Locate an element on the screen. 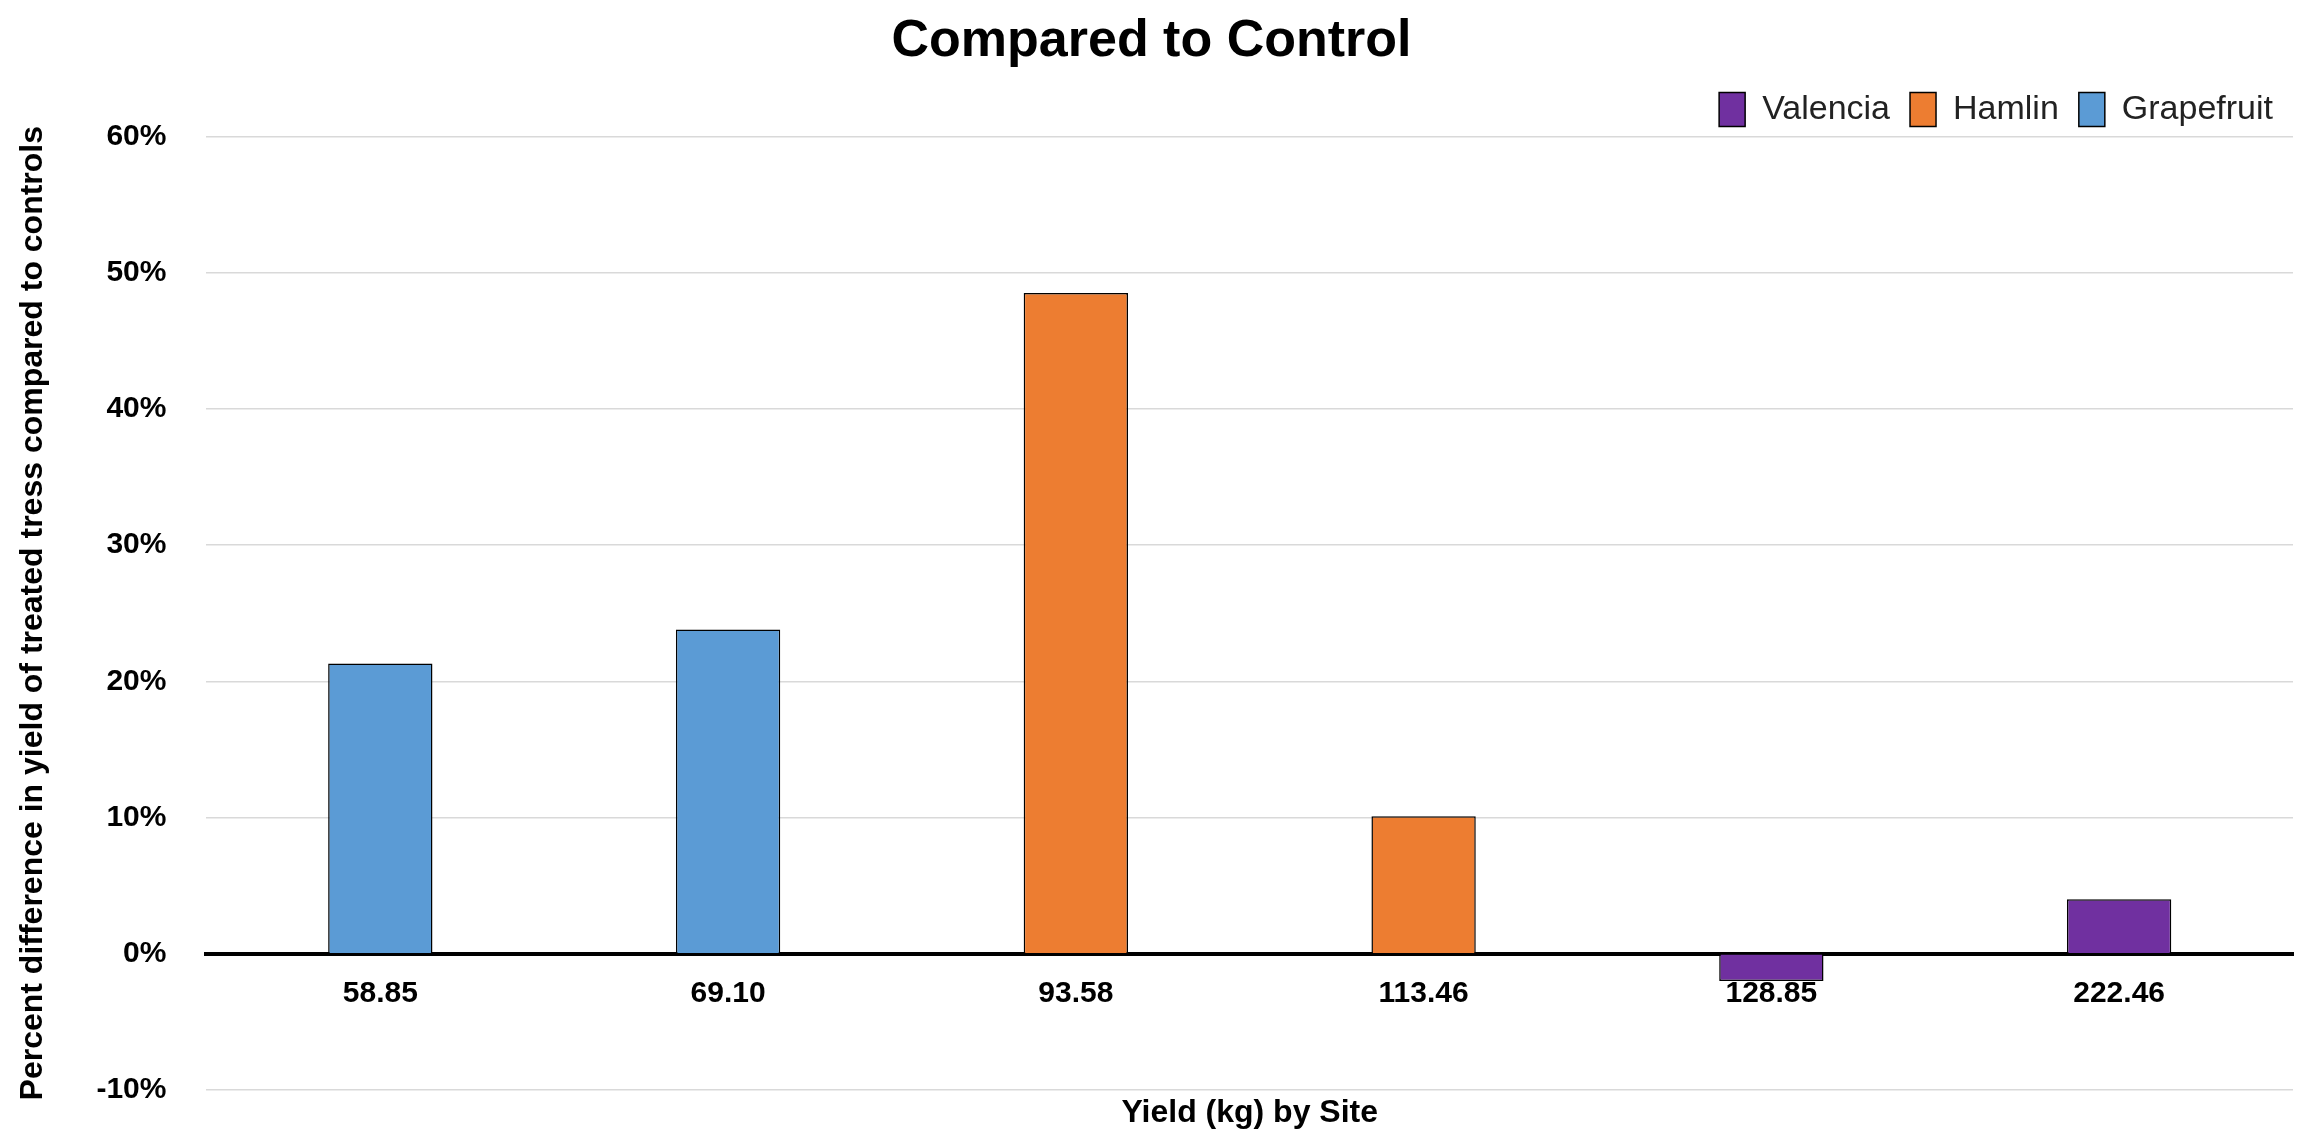  x-tick-label: 69.10 is located at coordinates (728, 992).